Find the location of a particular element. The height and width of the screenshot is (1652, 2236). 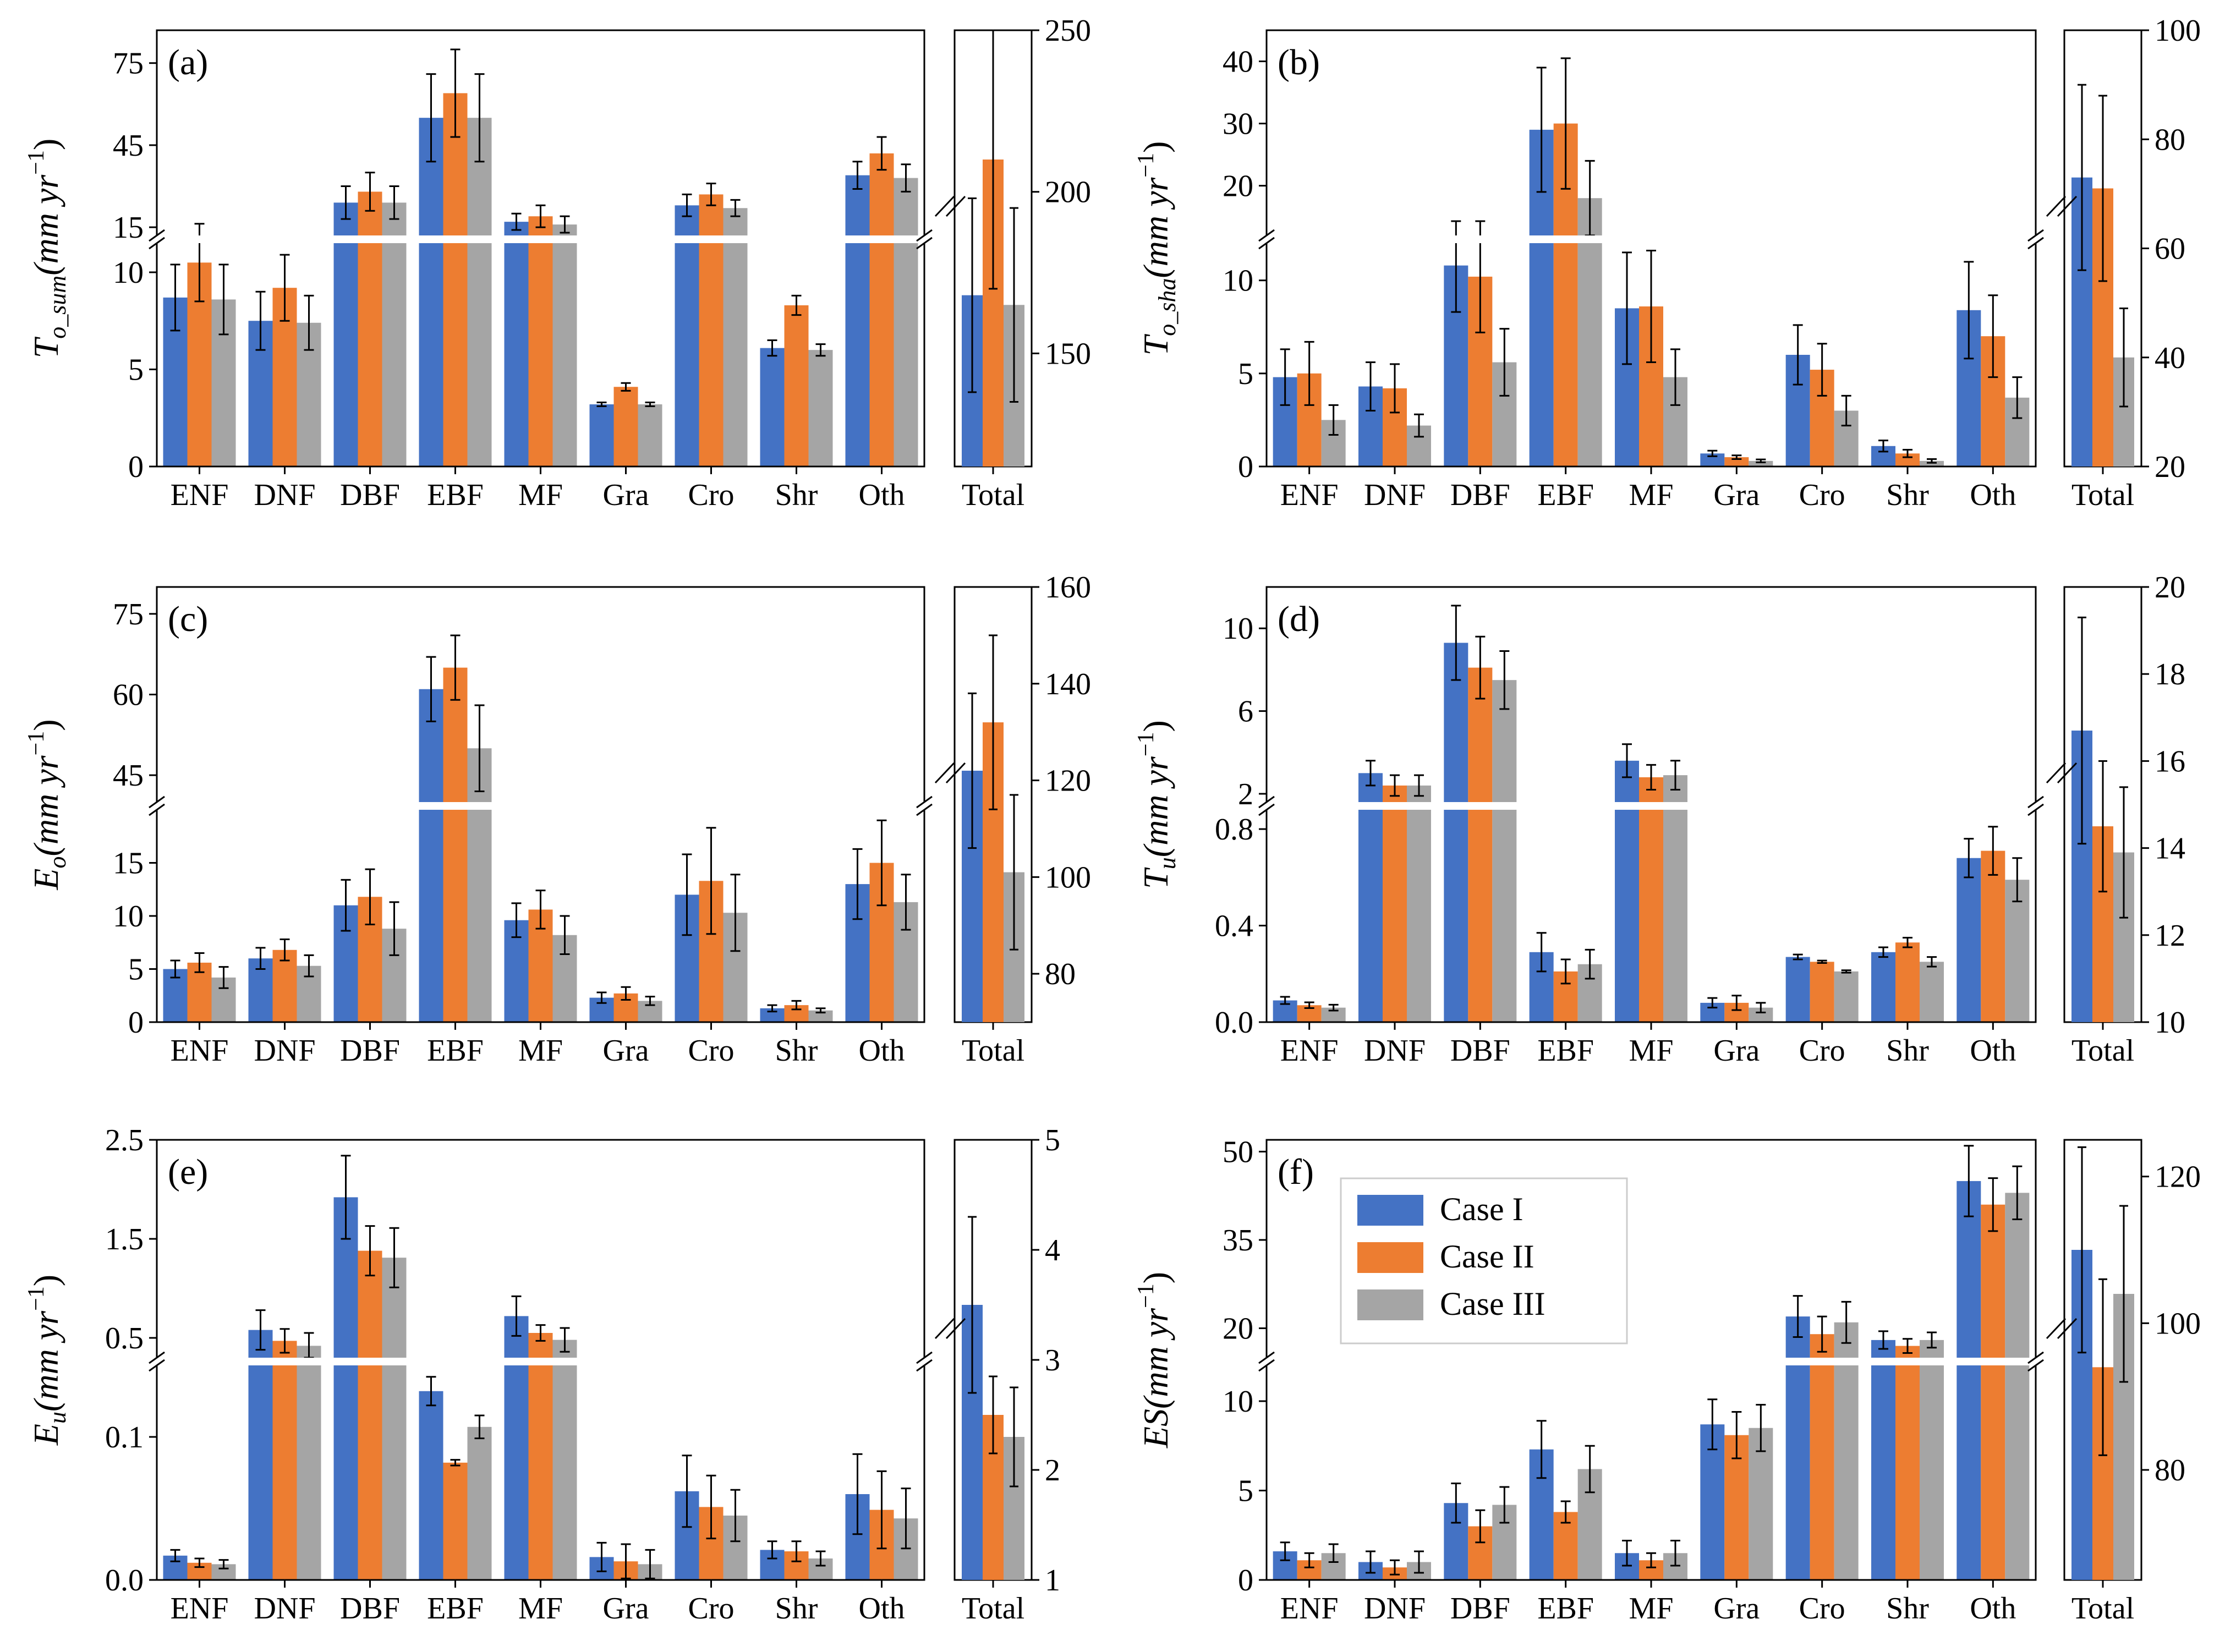

y-tick-label: 40 is located at coordinates (1238, 62).